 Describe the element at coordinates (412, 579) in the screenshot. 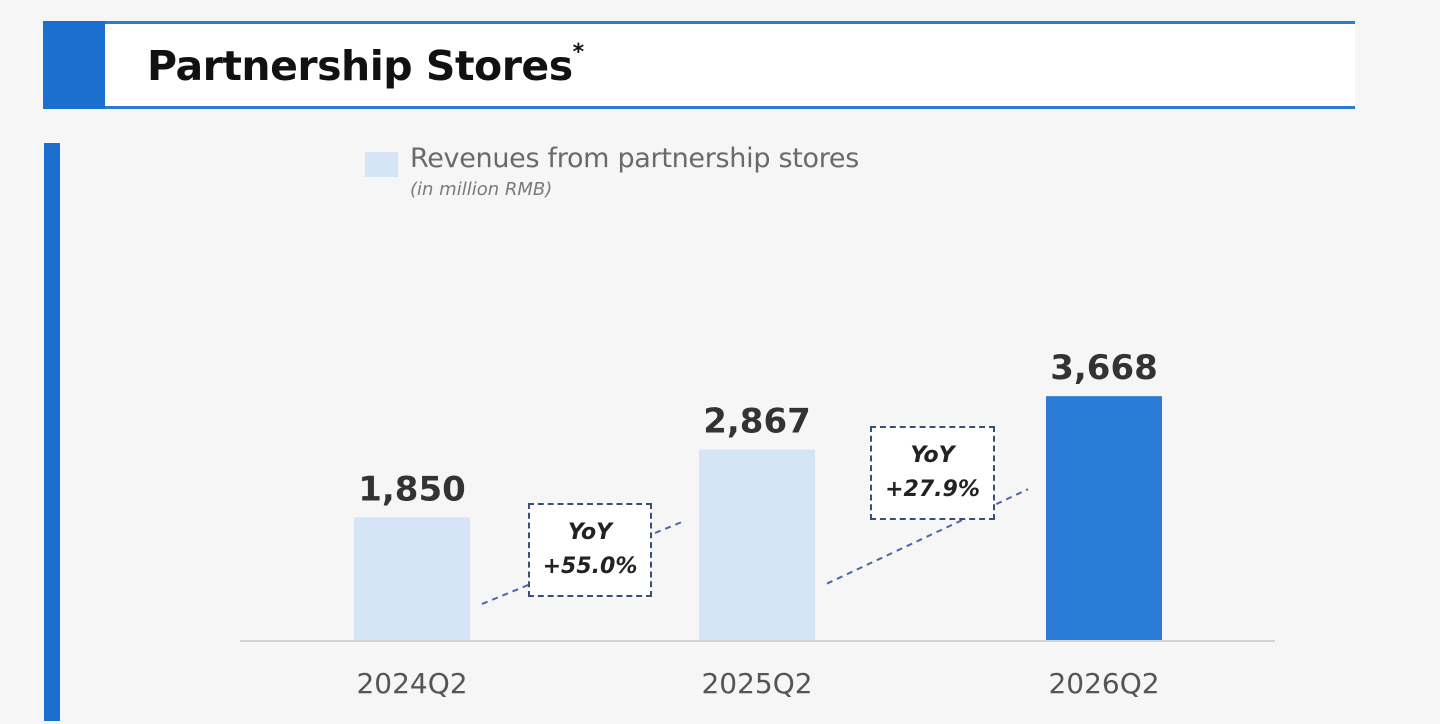

I see `bar-2024Q2` at that location.